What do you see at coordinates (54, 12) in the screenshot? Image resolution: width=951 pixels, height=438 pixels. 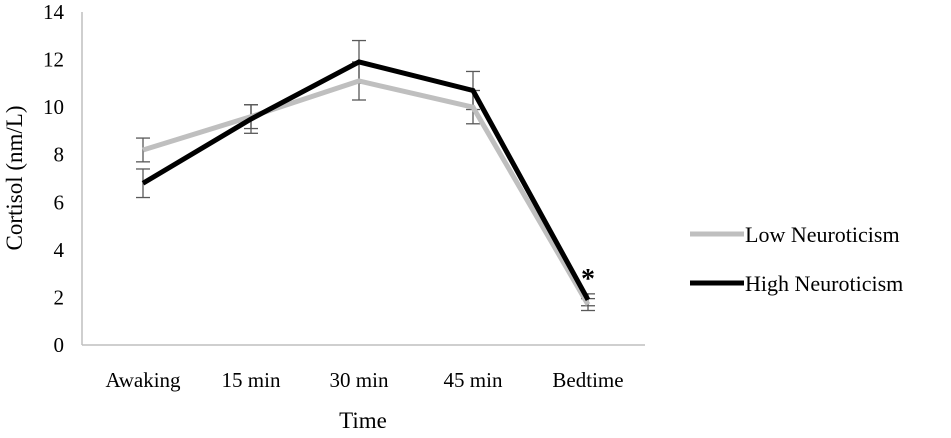 I see `y-tick-label: 14` at bounding box center [54, 12].